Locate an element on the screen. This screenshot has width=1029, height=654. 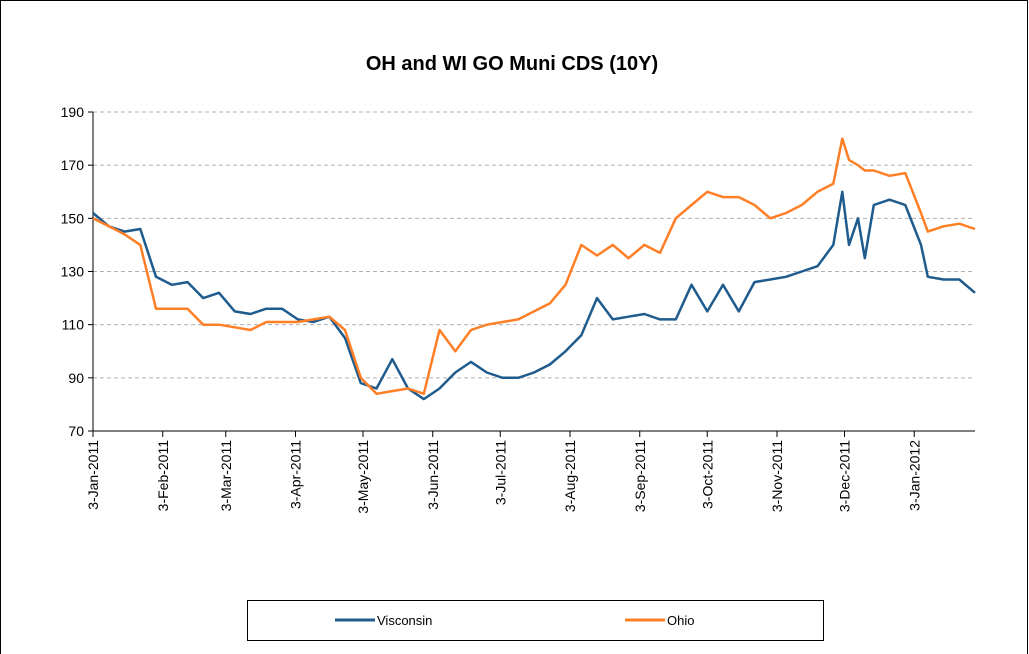
x-tick-label: 3-Dec-2011 is located at coordinates (845, 476).